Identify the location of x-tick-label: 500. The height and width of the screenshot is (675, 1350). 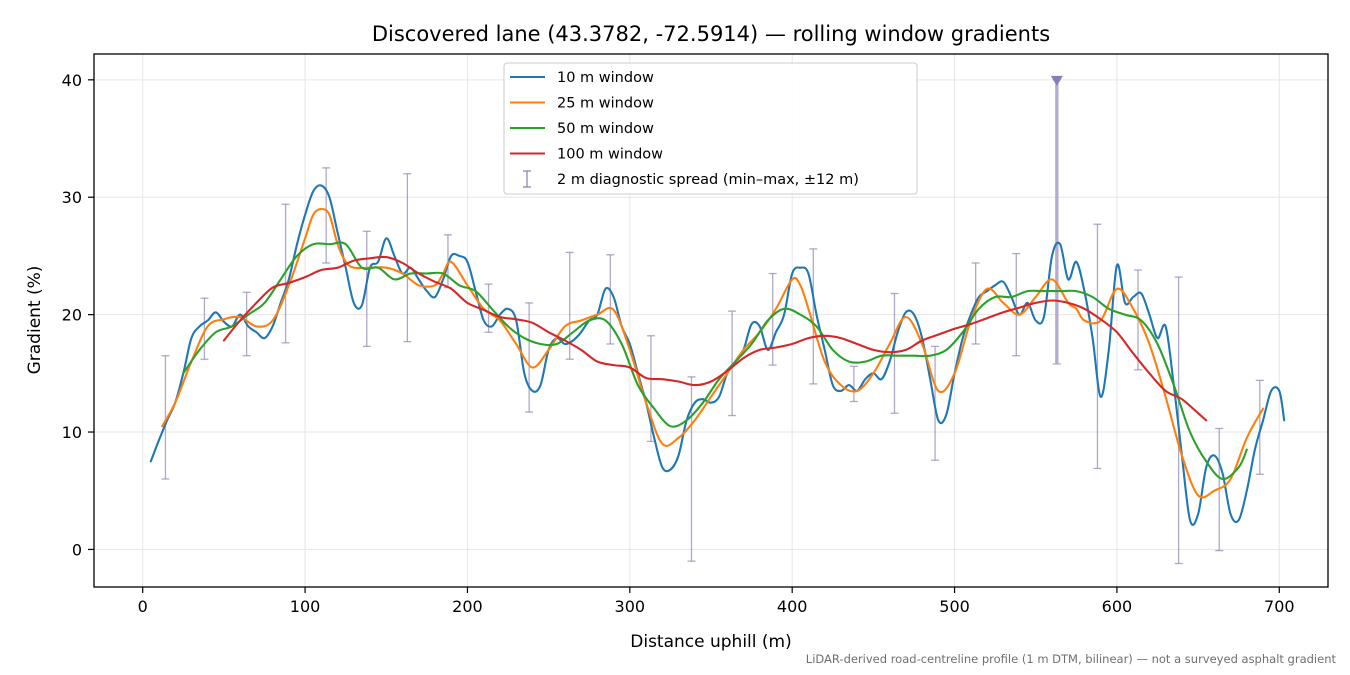
(954, 606).